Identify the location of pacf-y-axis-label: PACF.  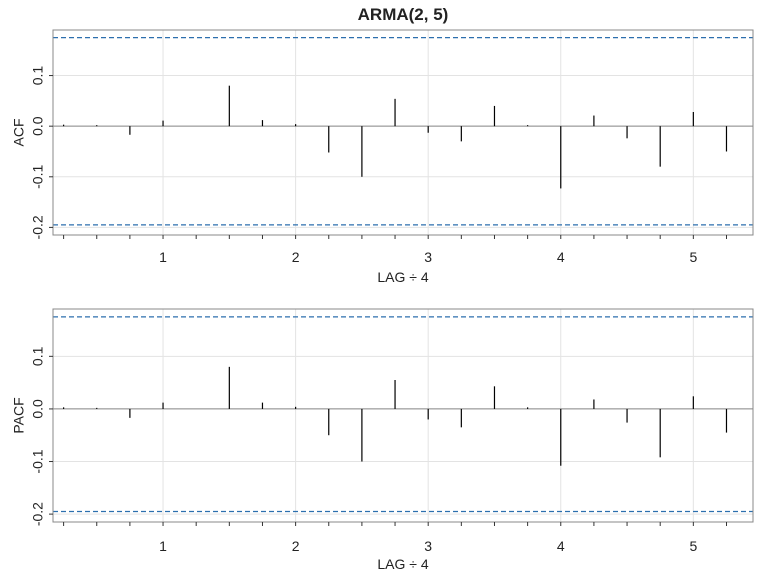
(19, 415).